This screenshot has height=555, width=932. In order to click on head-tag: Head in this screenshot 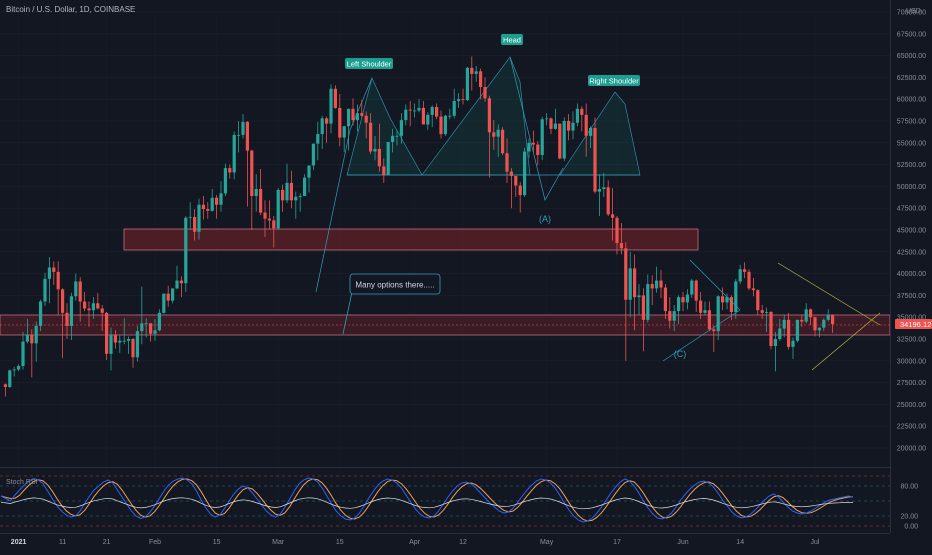, I will do `click(512, 39)`.